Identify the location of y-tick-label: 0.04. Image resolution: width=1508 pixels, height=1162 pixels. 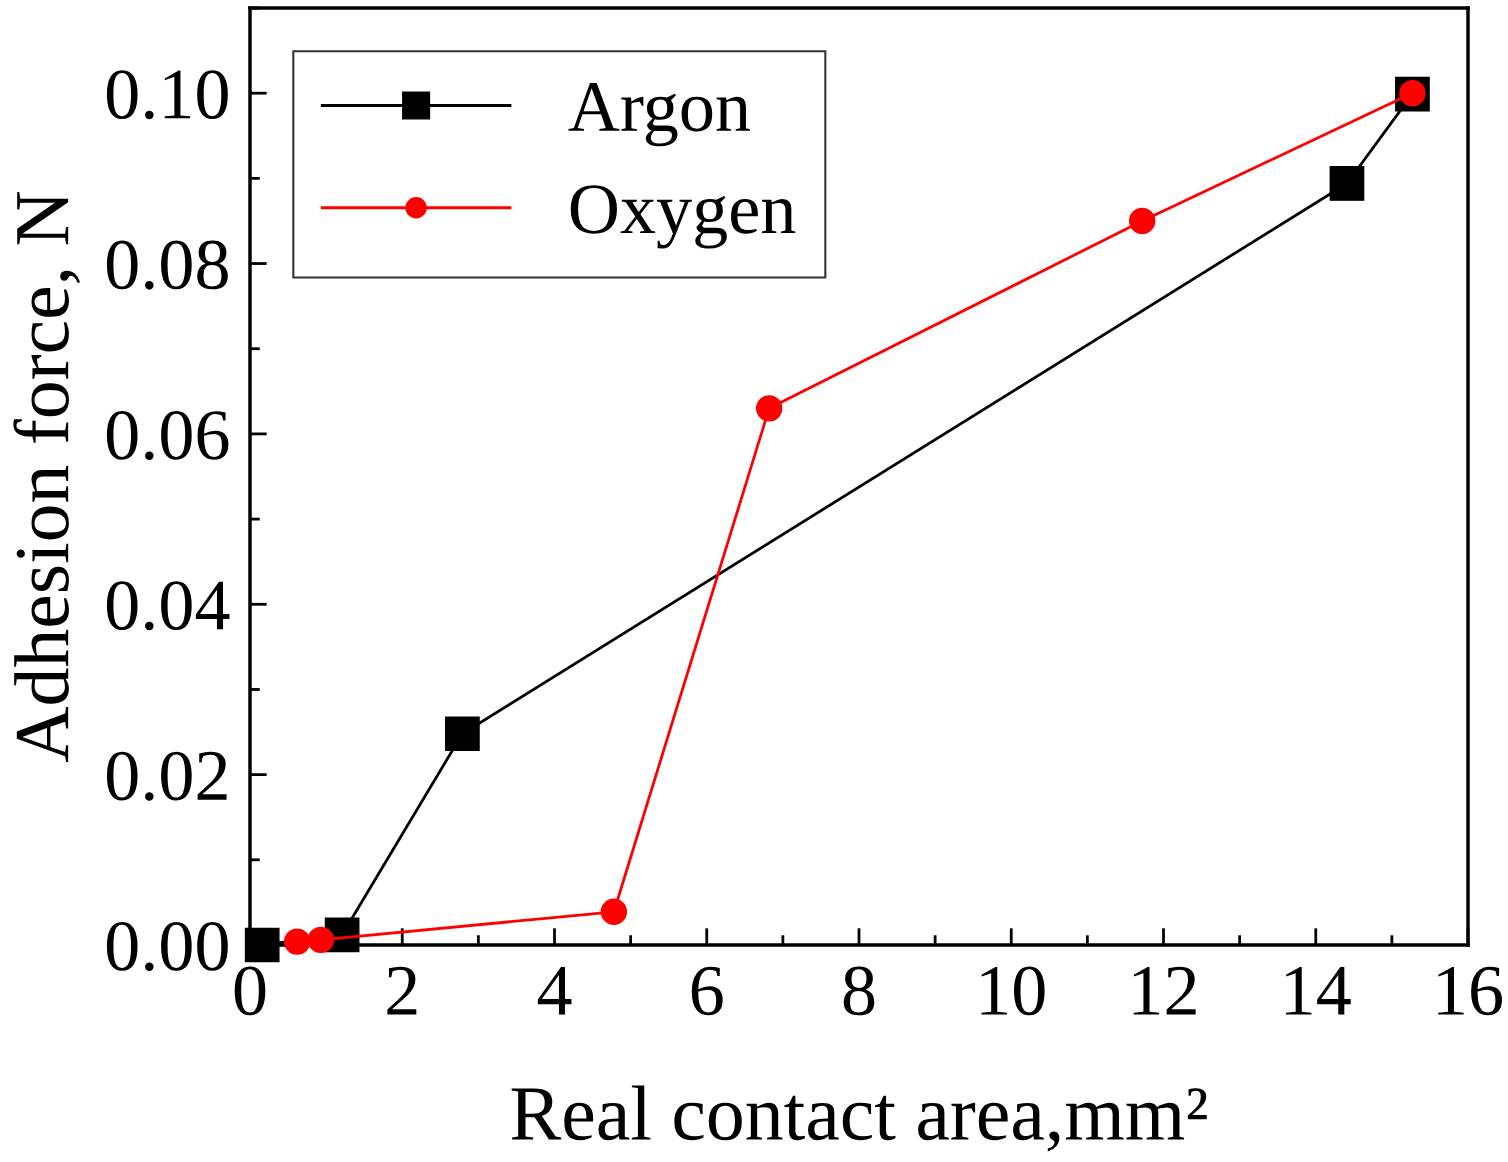
(168, 606).